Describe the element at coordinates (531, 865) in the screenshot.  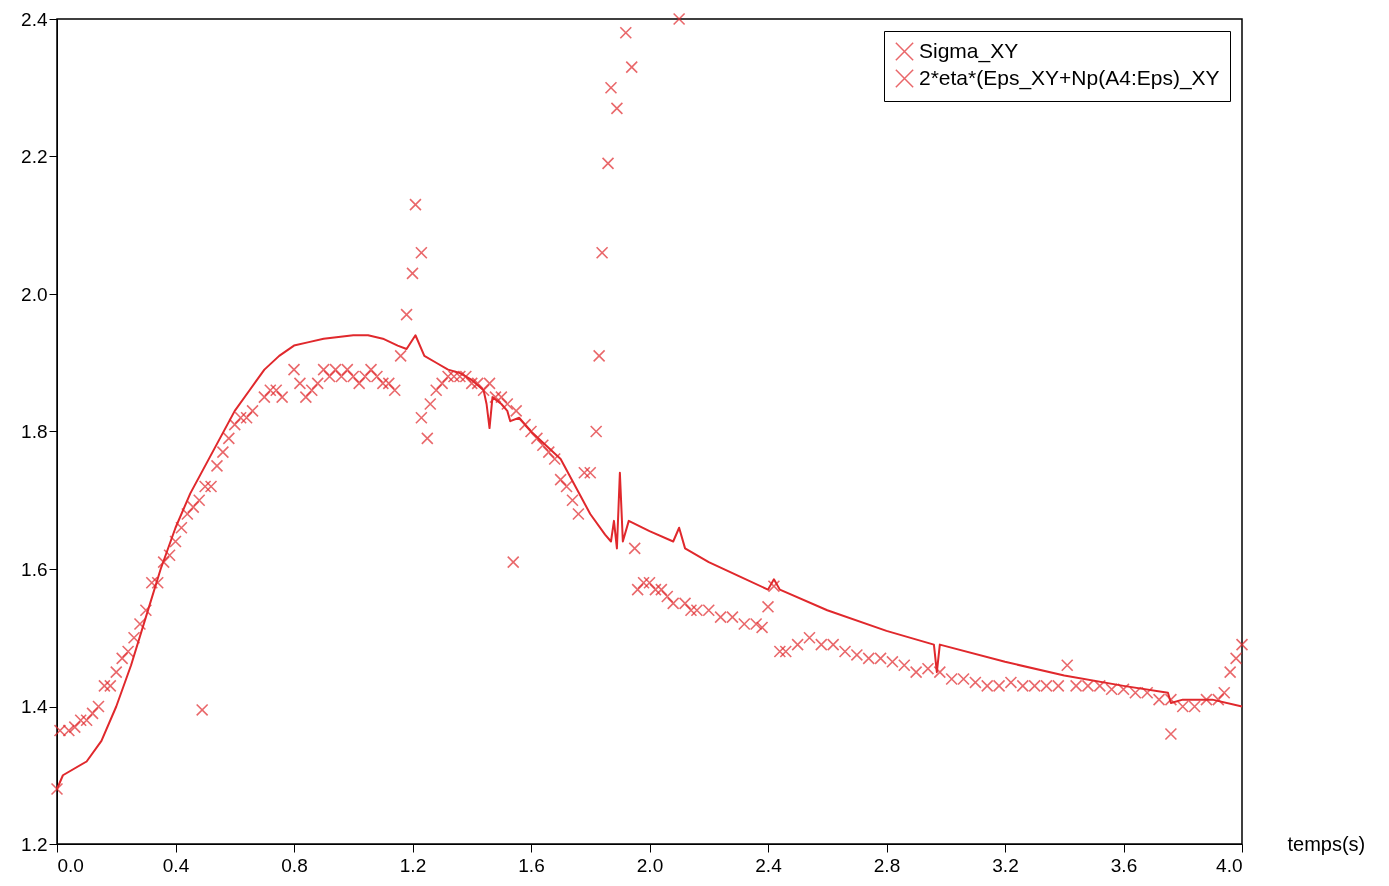
I see `x-tick-label: 1.6` at that location.